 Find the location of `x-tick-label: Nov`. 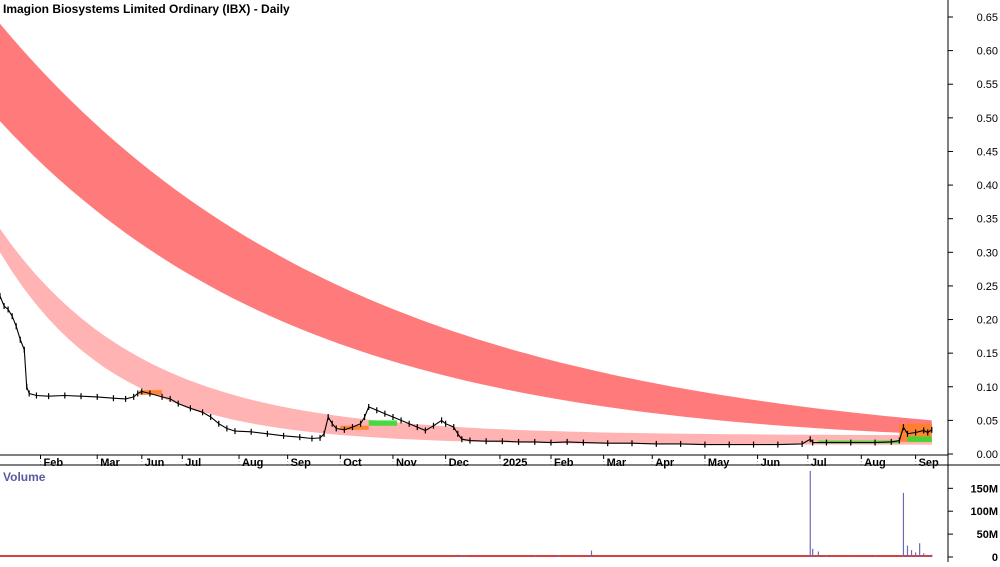

x-tick-label: Nov is located at coordinates (407, 463).